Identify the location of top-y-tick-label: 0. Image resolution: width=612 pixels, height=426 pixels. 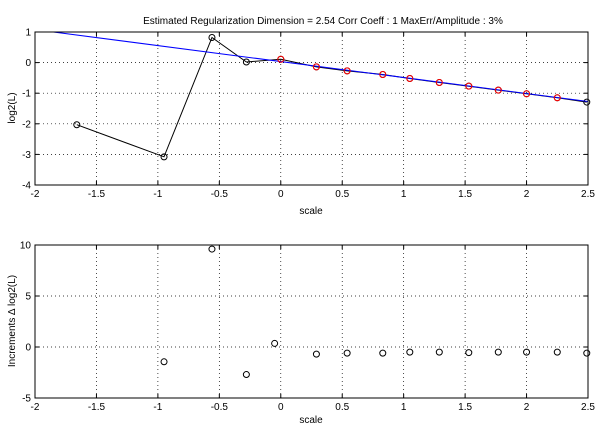
(28, 63).